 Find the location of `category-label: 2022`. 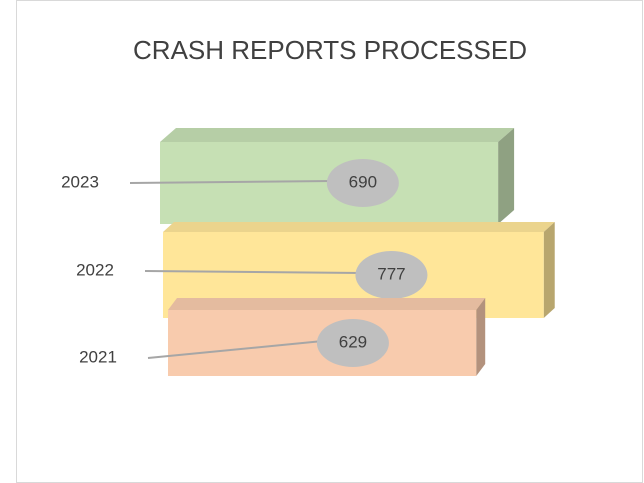

category-label: 2022 is located at coordinates (95, 269).